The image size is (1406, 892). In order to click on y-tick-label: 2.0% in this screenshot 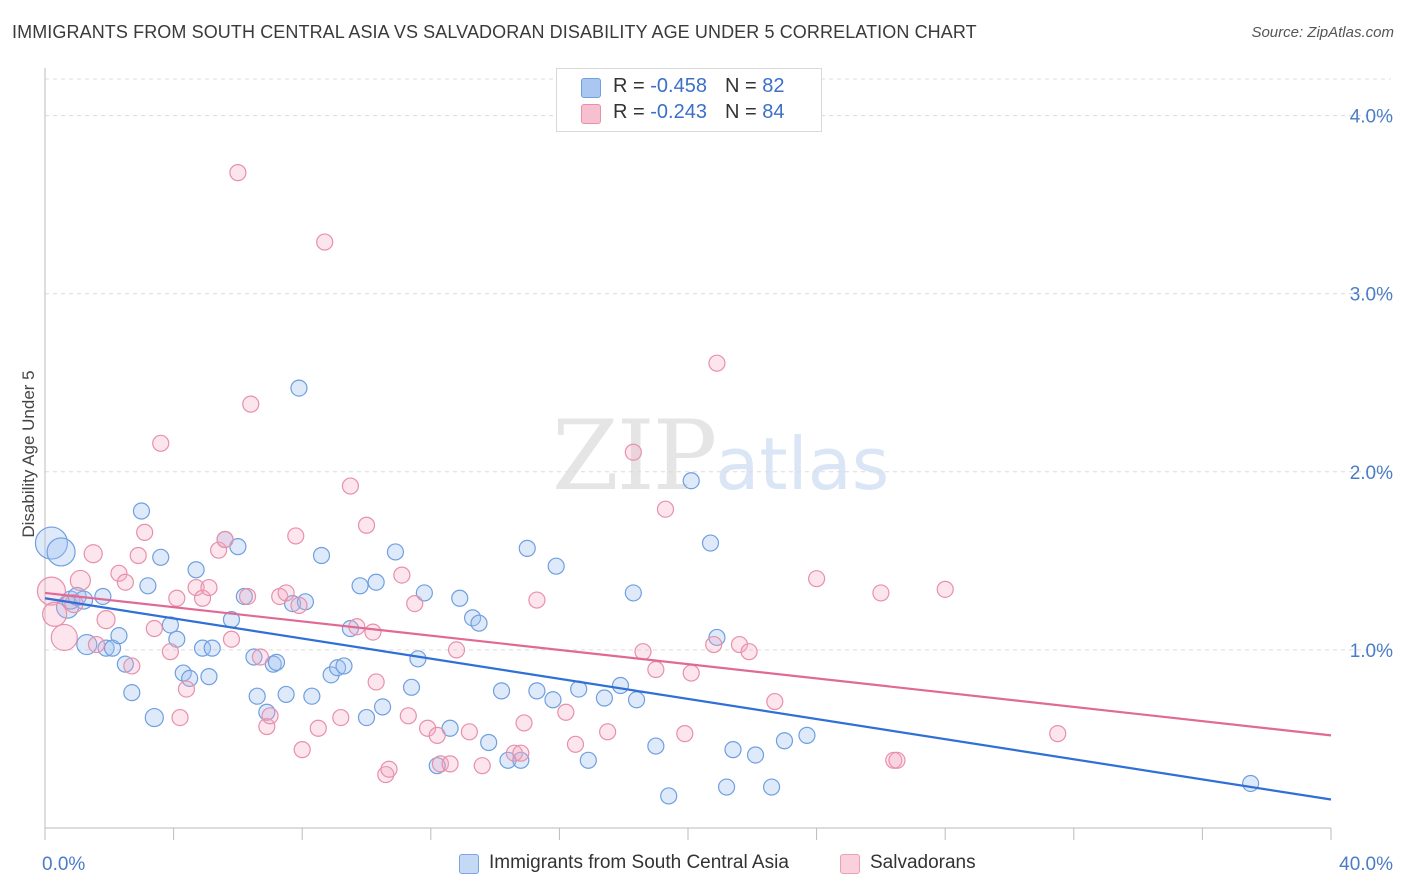, I will do `click(1371, 473)`.